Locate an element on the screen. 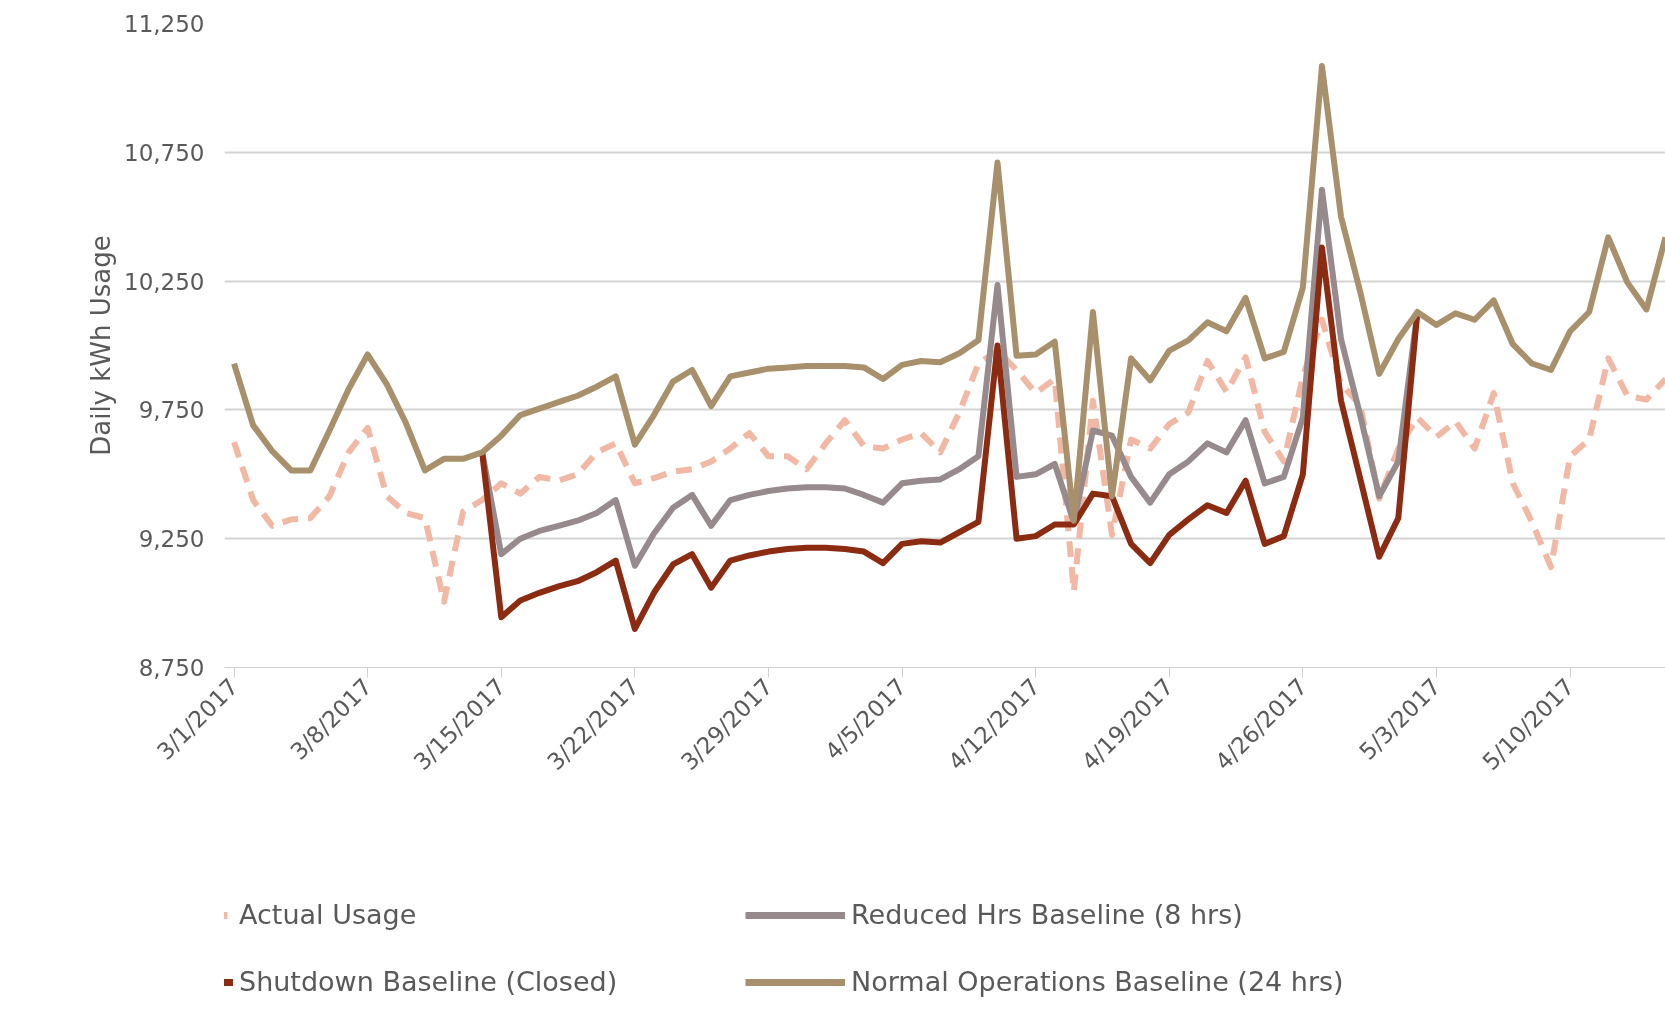  legend-label: Actual Usage is located at coordinates (328, 914).